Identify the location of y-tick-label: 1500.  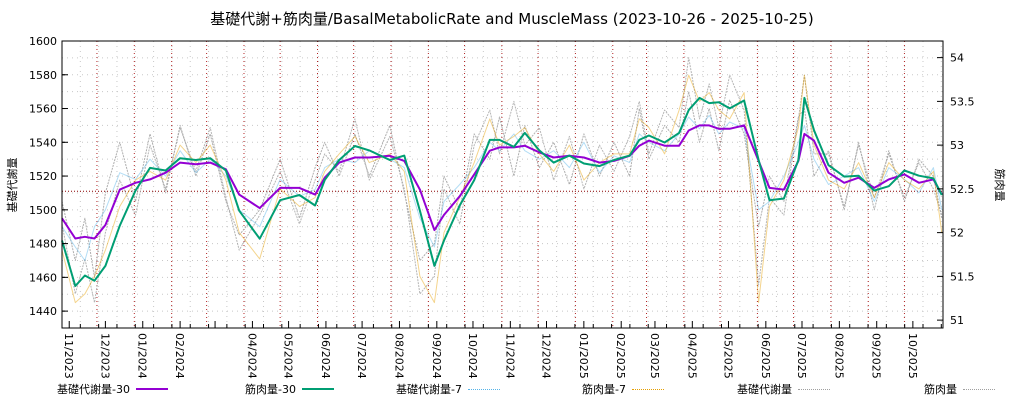
(43, 210).